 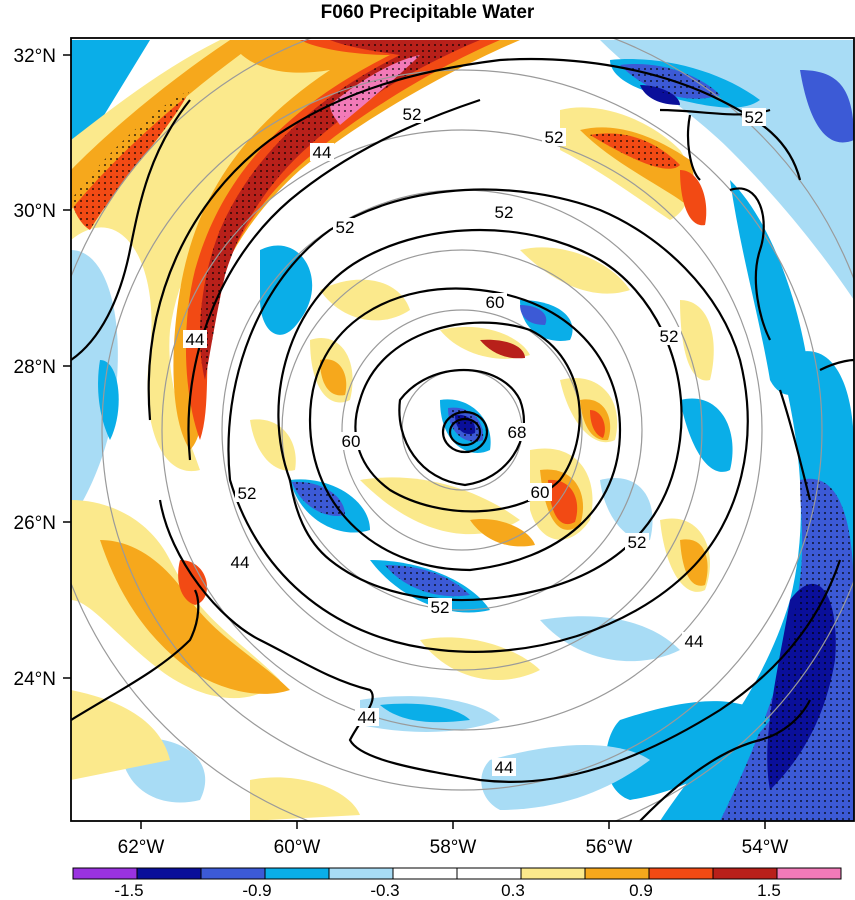 What do you see at coordinates (35, 211) in the screenshot?
I see `lat-label: 30°N` at bounding box center [35, 211].